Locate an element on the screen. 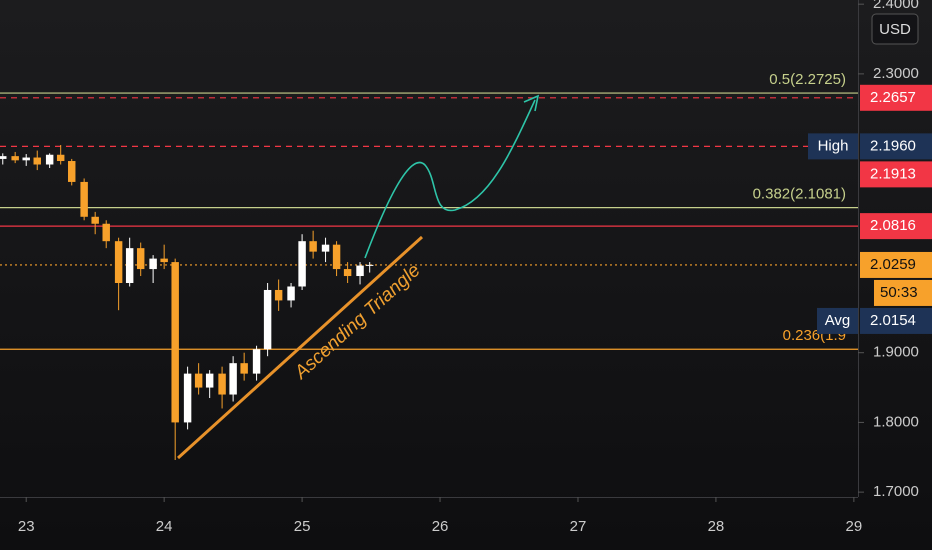  currency: USD is located at coordinates (895, 29).